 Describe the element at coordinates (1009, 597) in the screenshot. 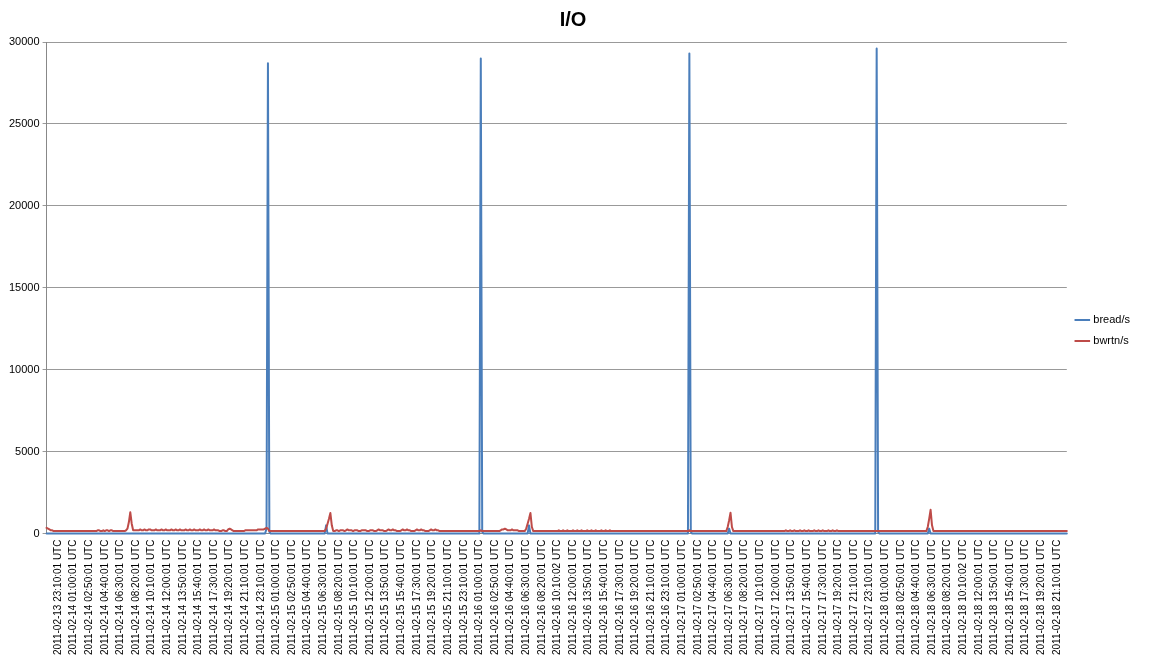

I see `x-tick-label: 2011-02-18 15:40:01 UTC` at that location.